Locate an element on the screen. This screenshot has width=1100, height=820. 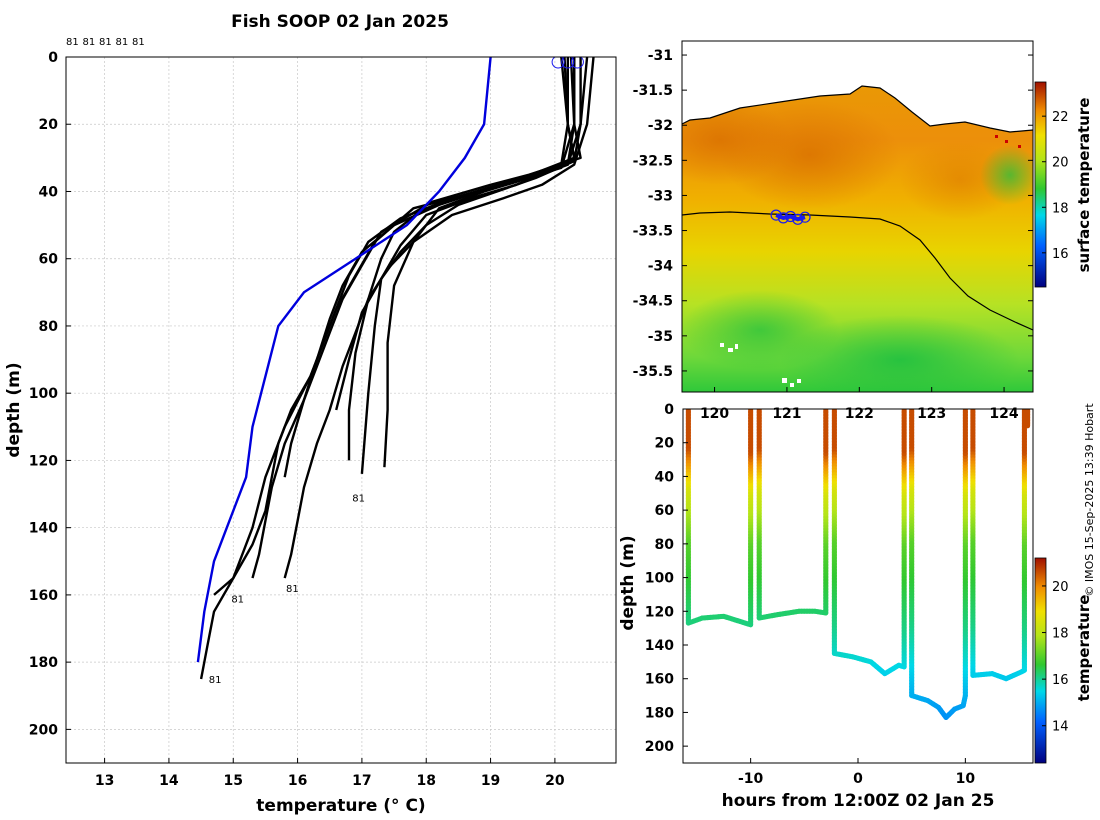
depth-time-x-ticks: -10 0 10 is located at coordinates (856, 772).